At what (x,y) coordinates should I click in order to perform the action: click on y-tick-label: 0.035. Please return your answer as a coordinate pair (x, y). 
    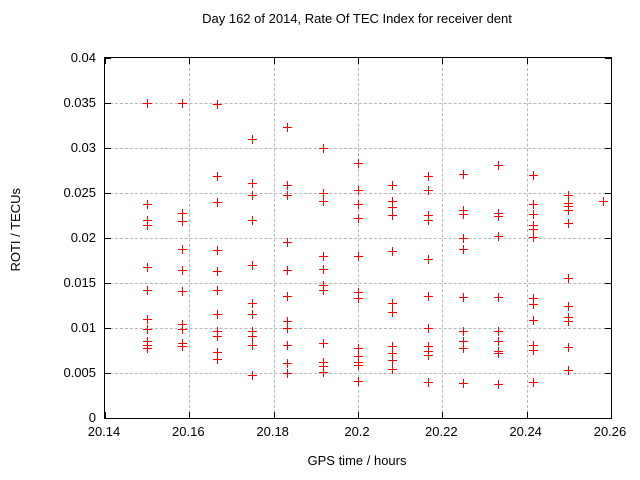
    Looking at the image, I should click on (79, 102).